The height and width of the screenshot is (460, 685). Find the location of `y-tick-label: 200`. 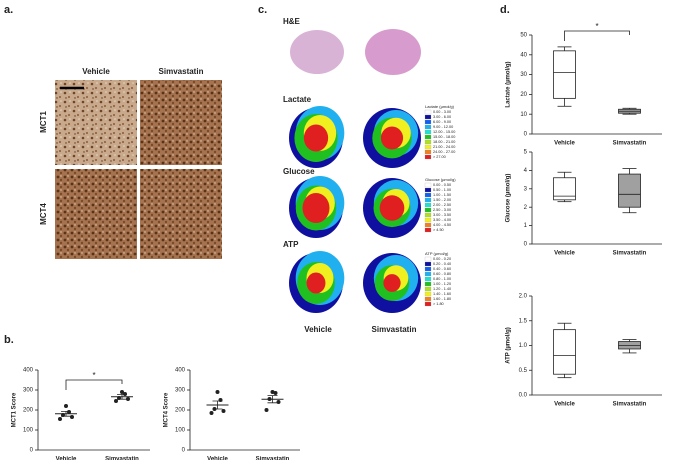

y-tick-label: 200 is located at coordinates (180, 411).